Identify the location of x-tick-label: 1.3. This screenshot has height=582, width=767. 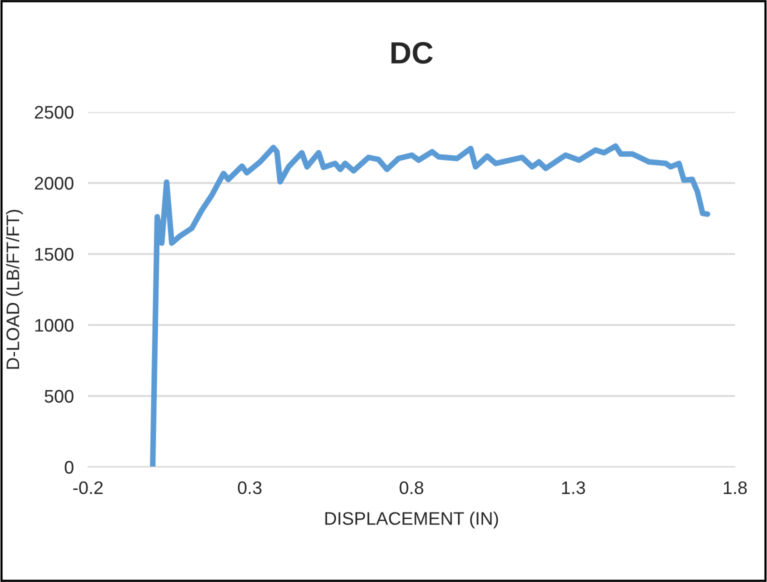
(574, 487).